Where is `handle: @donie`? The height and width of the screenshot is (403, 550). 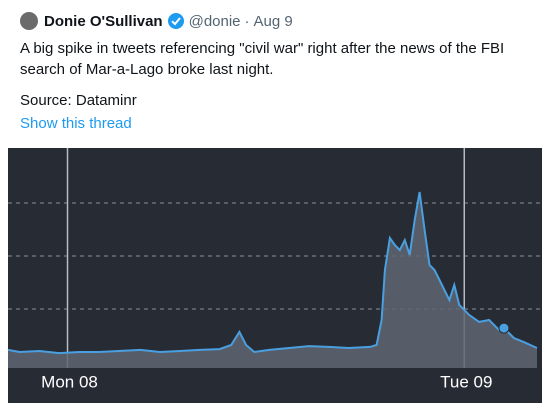
handle: @donie is located at coordinates (214, 21).